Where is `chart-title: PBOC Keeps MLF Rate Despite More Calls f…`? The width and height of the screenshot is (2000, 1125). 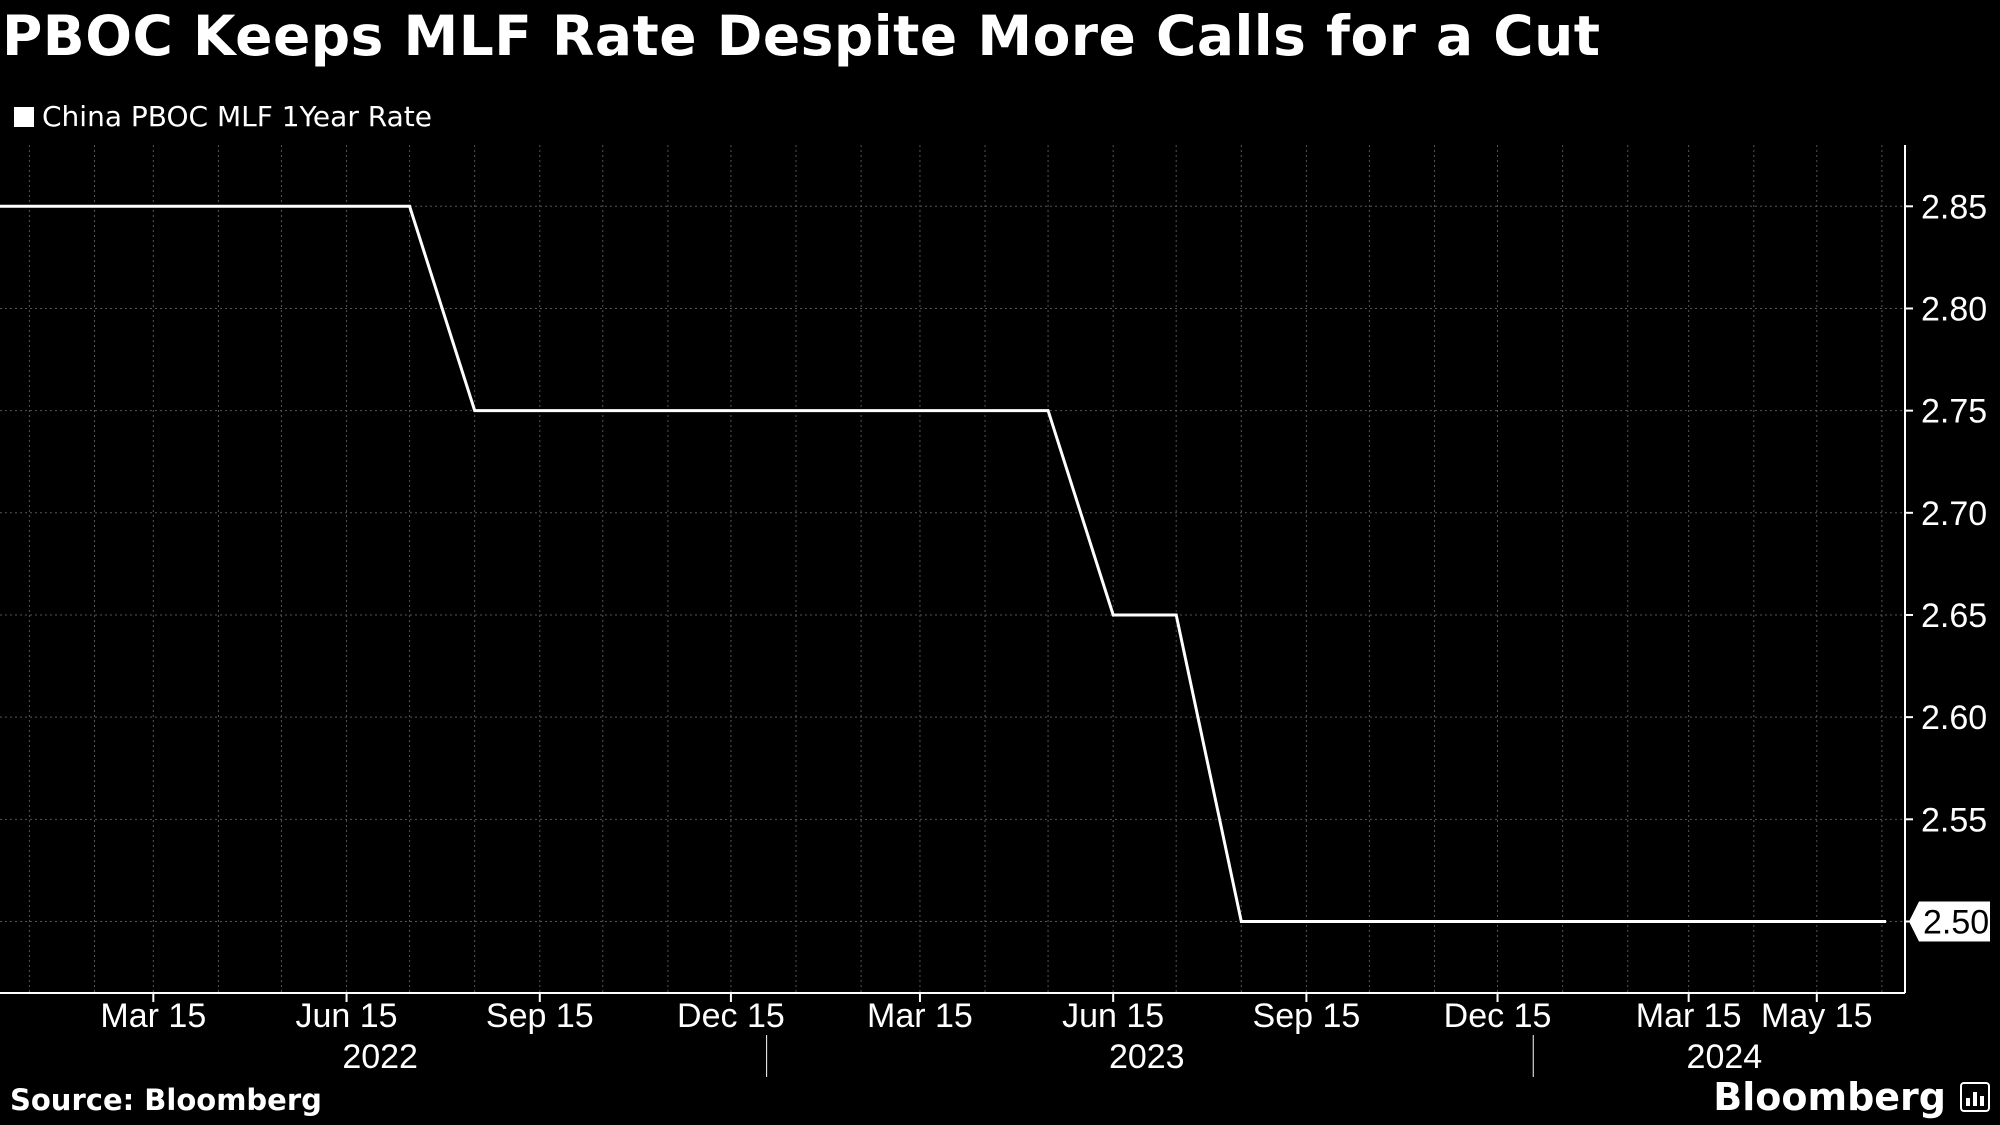
chart-title: PBOC Keeps MLF Rate Despite More Calls f… is located at coordinates (801, 36).